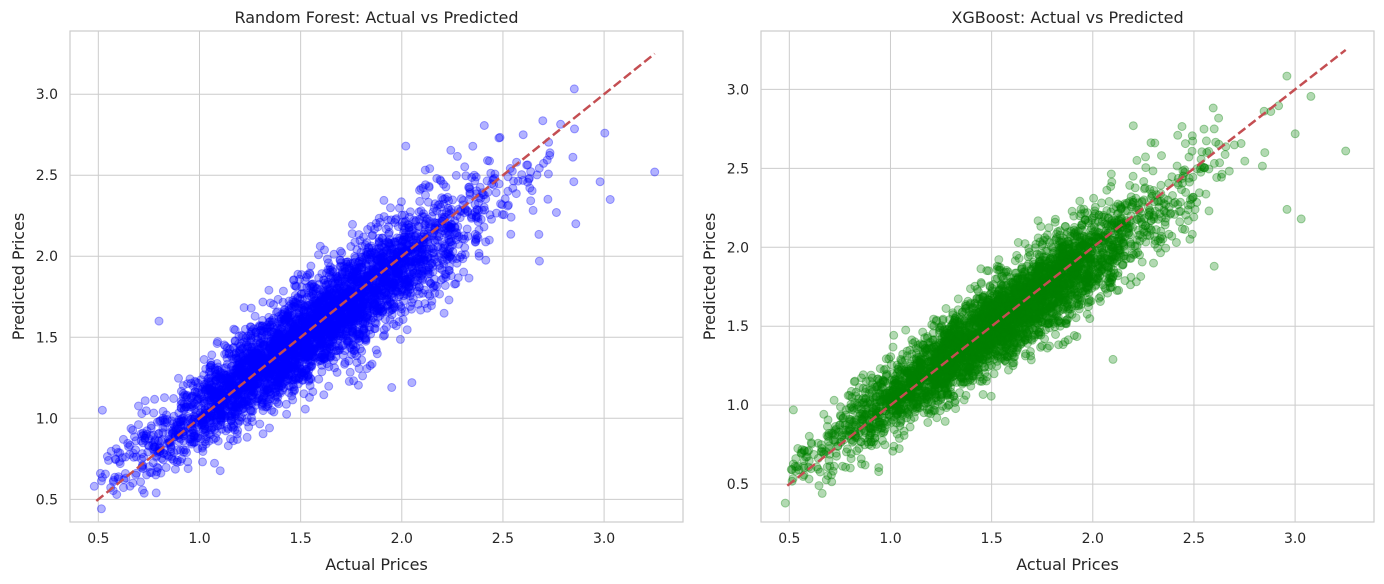  I want to click on y-tick-label: 2.5, so click(47, 176).